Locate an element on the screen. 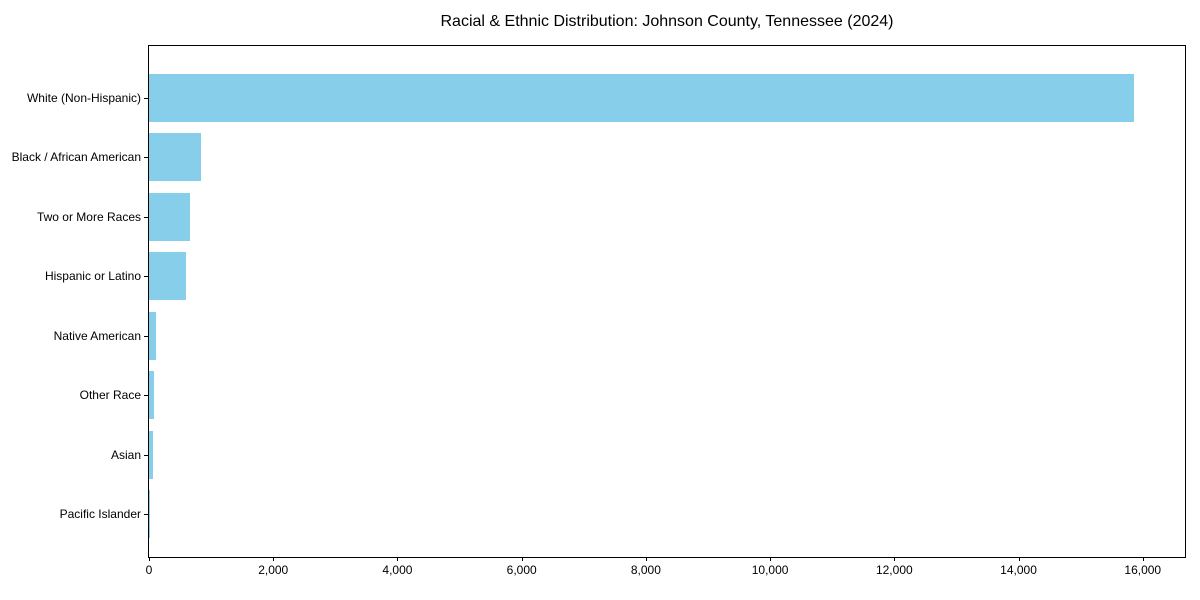 The image size is (1200, 600). bar-other-race is located at coordinates (151, 395).